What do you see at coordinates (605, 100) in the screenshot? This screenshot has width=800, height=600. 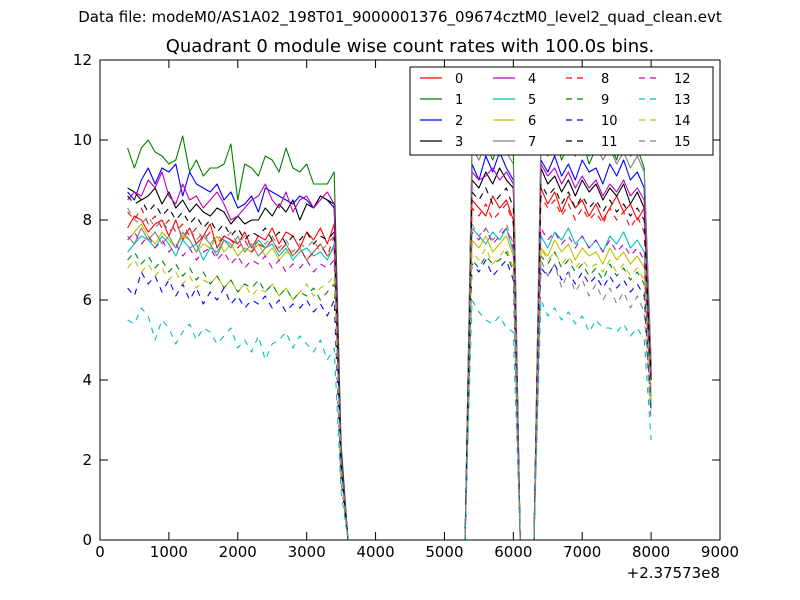 I see `legend-label-9: 9` at bounding box center [605, 100].